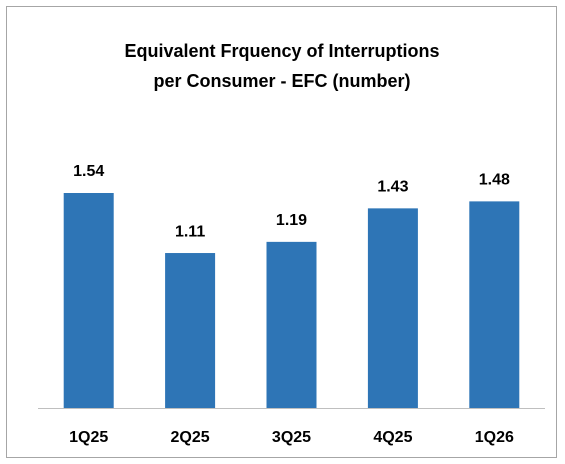 The width and height of the screenshot is (565, 464). I want to click on data-label: 1.43, so click(392, 187).